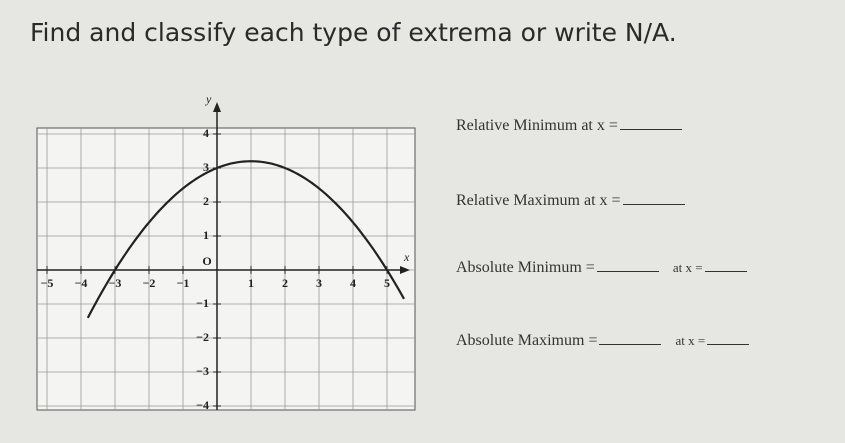  Describe the element at coordinates (206, 235) in the screenshot. I see `y-tick-label: 1` at that location.